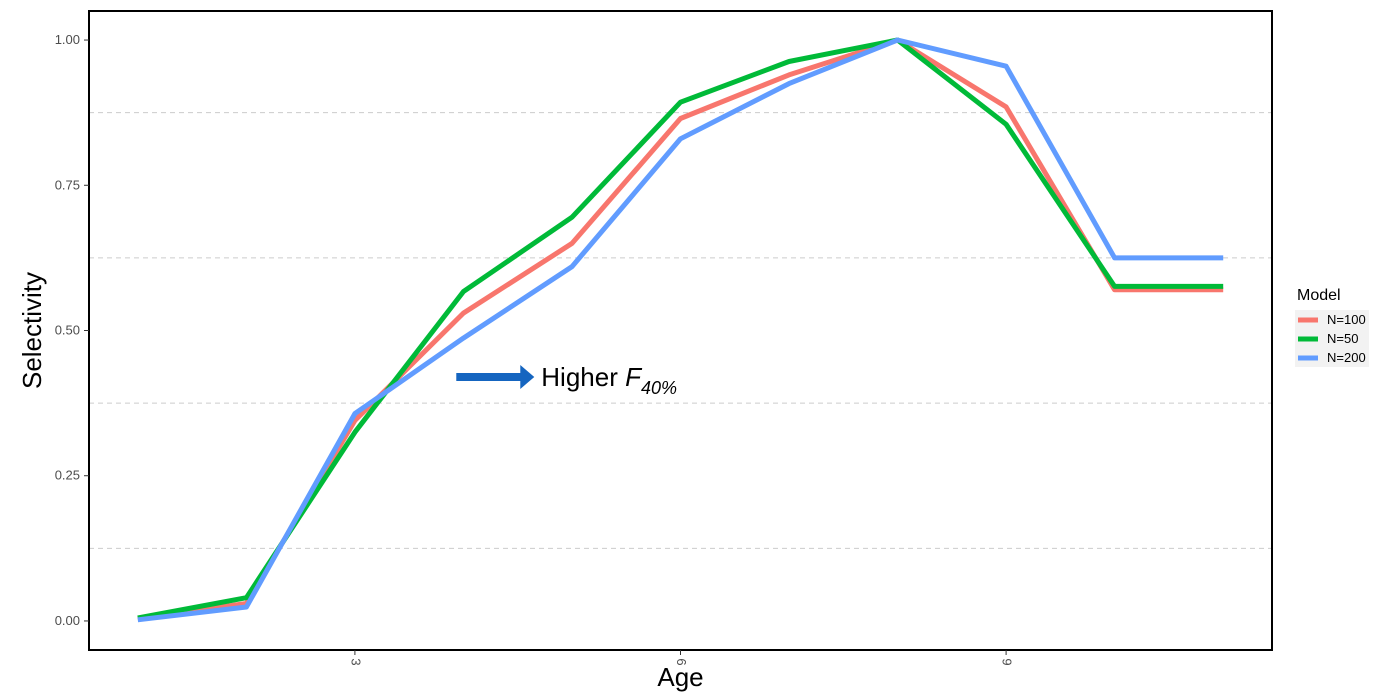 The width and height of the screenshot is (1374, 693). What do you see at coordinates (67, 330) in the screenshot?
I see `y-tick-label: 0.50` at bounding box center [67, 330].